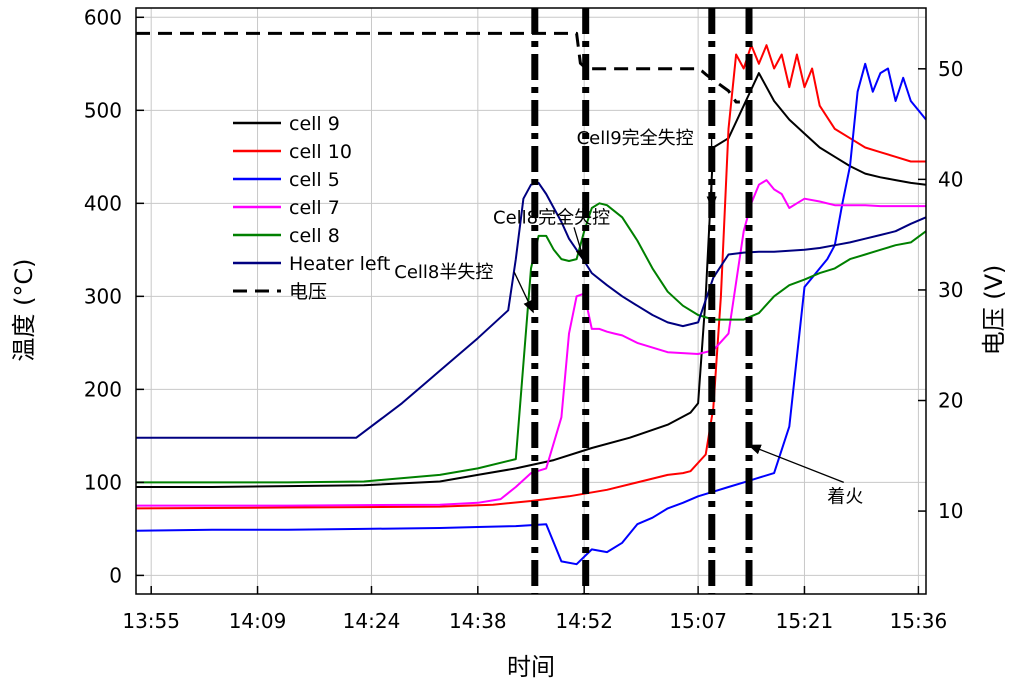 The image size is (1024, 690). What do you see at coordinates (443, 272) in the screenshot?
I see `annotation-text: Cell8半失控` at bounding box center [443, 272].